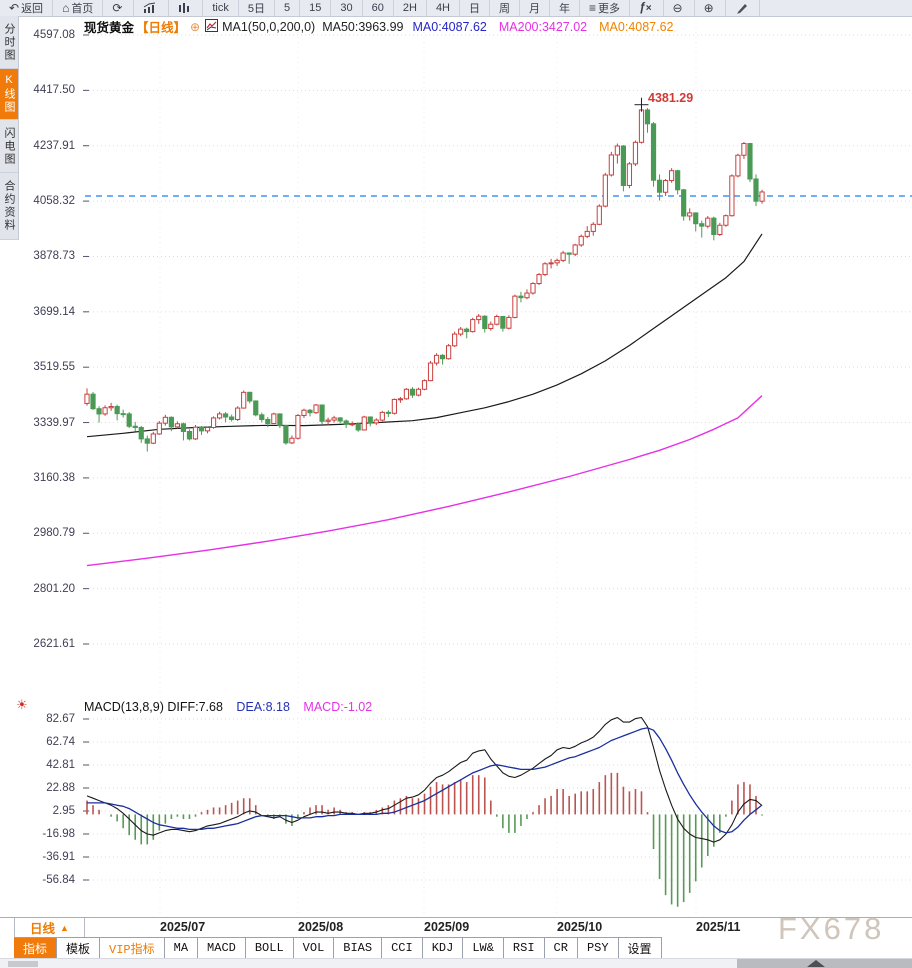  Describe the element at coordinates (23, 964) in the screenshot. I see `scrollbar-thumb` at that location.